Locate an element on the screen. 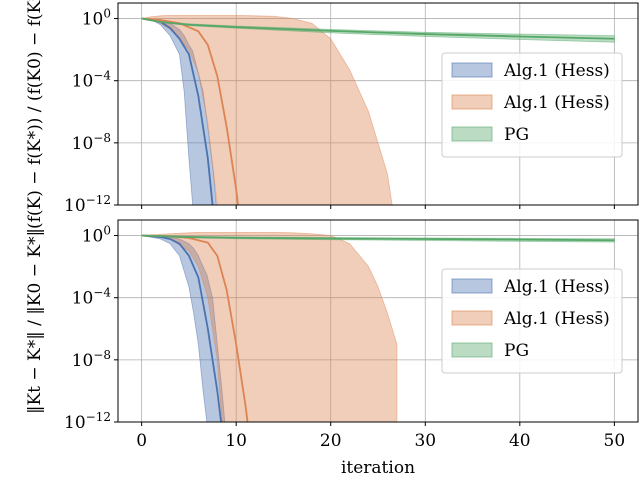 This screenshot has height=480, width=640. x-axis-title: iteration is located at coordinates (378, 468).